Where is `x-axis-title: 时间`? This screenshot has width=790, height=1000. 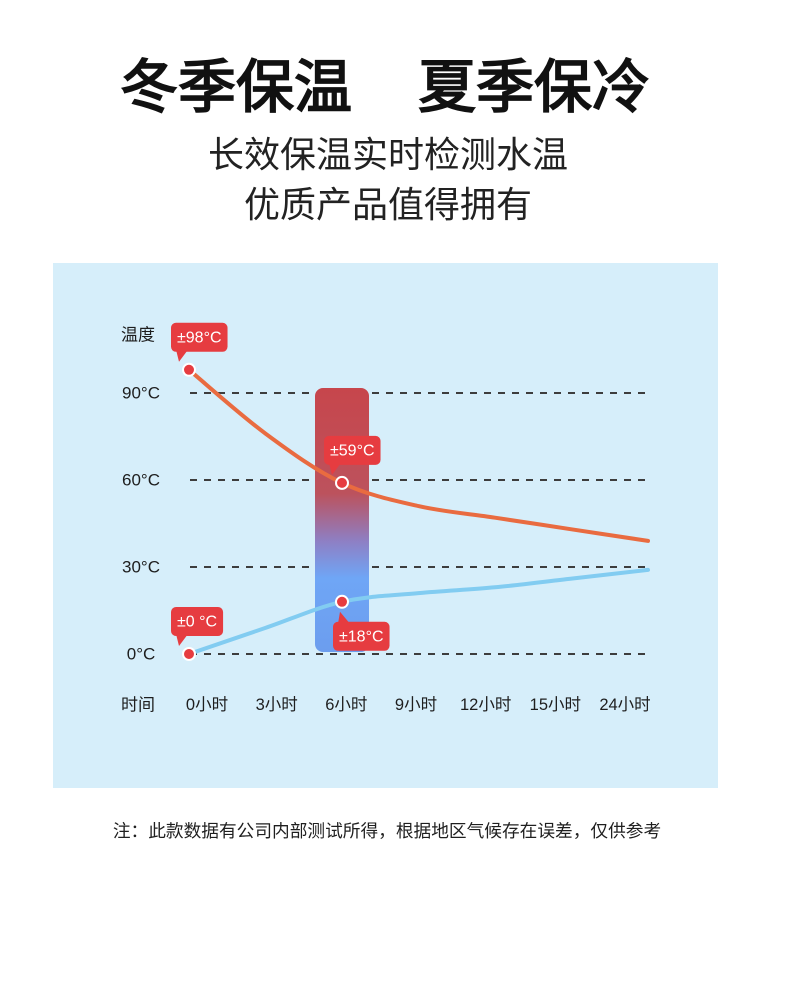 x-axis-title: 时间 is located at coordinates (138, 705).